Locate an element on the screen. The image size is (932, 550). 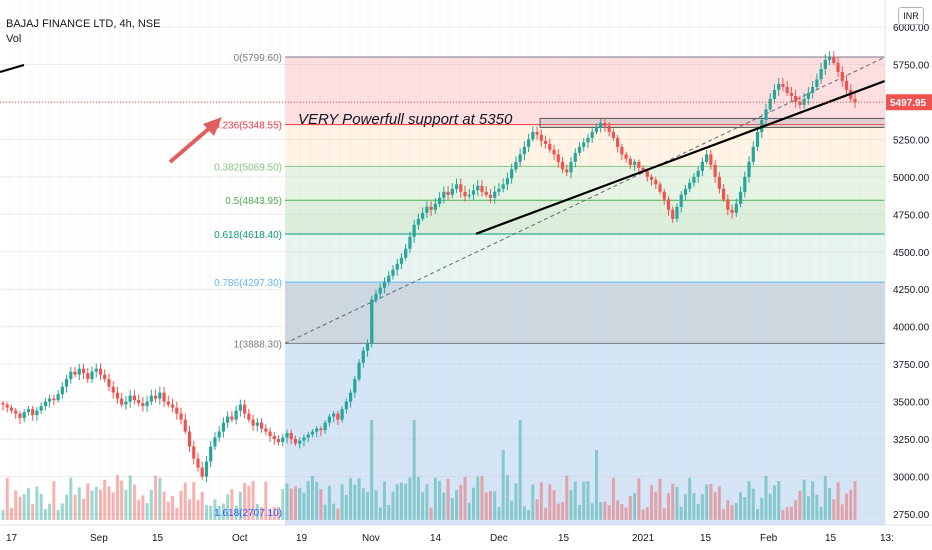
time-tick-label: Feb is located at coordinates (769, 538).